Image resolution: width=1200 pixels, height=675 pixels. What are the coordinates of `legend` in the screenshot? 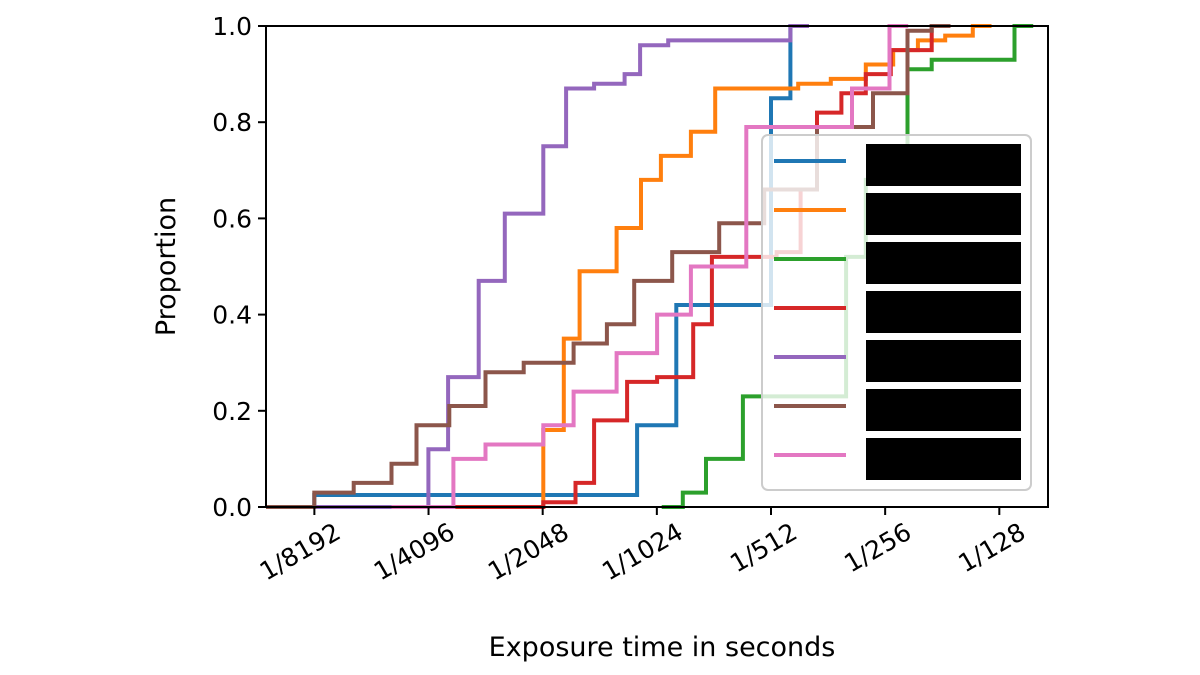 It's located at (896, 312).